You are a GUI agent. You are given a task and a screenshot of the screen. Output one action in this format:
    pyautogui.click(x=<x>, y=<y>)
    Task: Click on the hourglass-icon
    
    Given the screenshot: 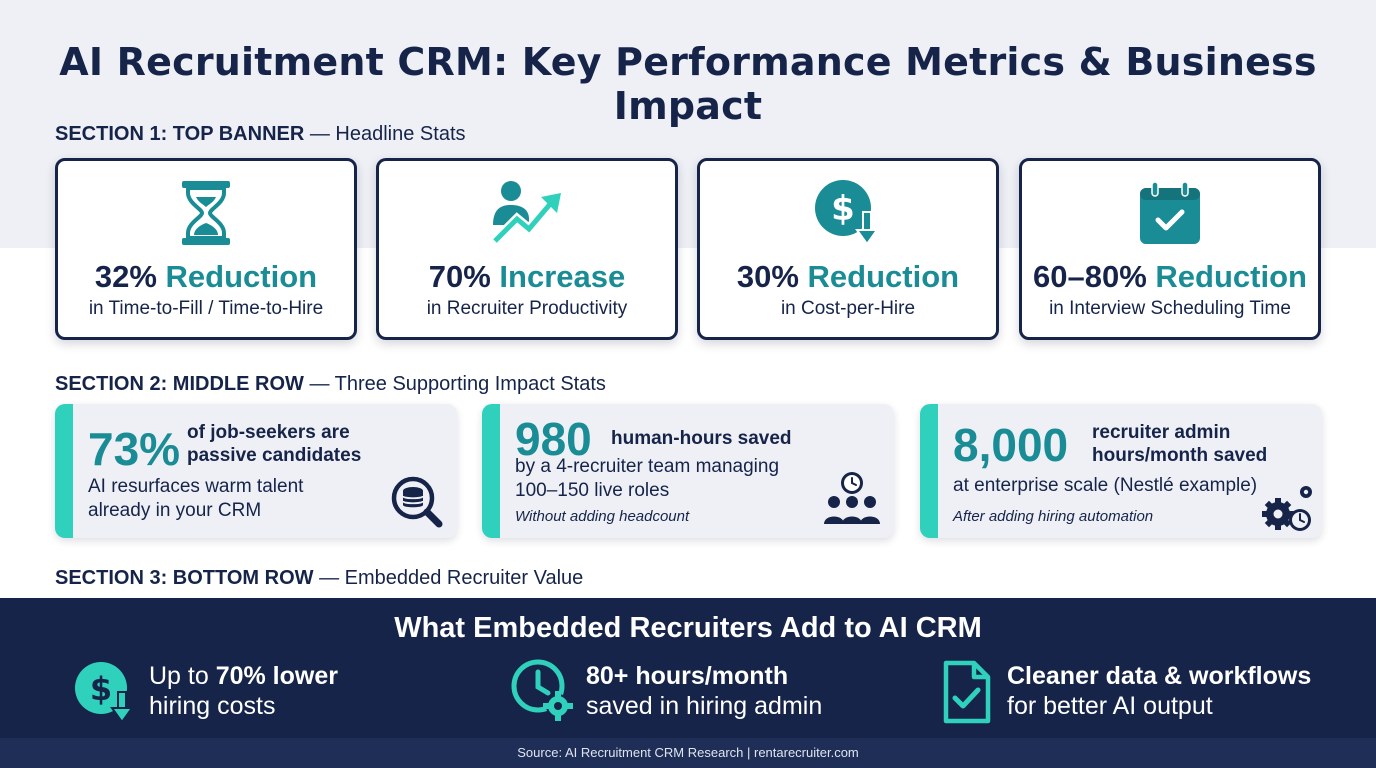 What is the action you would take?
    pyautogui.click(x=206, y=213)
    